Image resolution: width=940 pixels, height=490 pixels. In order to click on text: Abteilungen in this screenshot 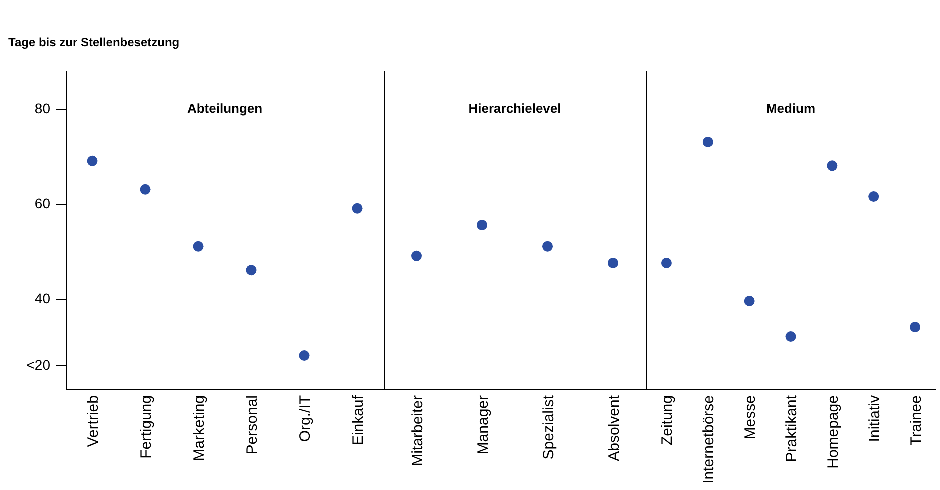, I will do `click(225, 108)`.